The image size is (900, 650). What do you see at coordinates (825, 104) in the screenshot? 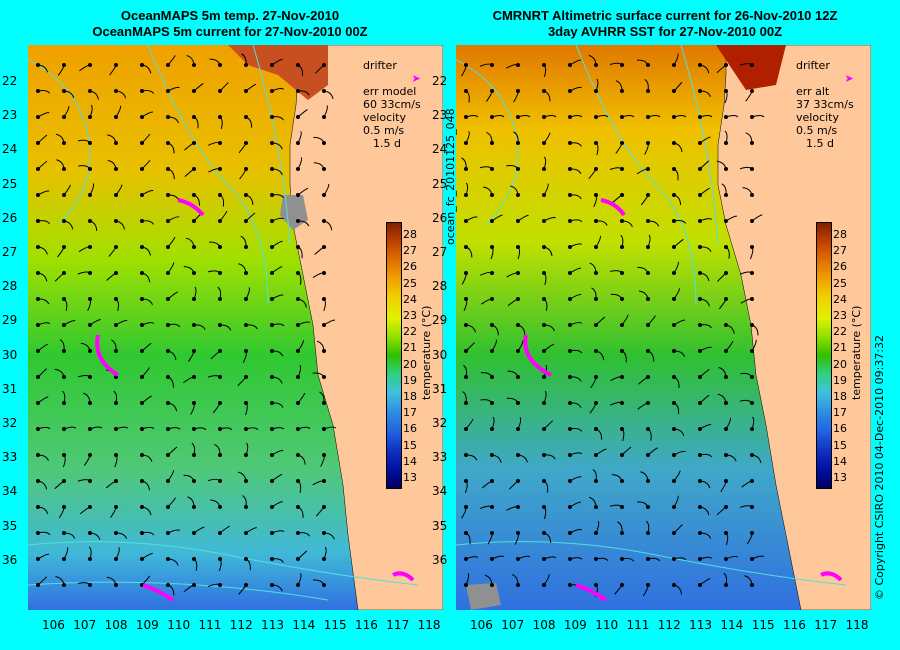
I see `right-legend-err-value: 37 33cm/s` at bounding box center [825, 104].